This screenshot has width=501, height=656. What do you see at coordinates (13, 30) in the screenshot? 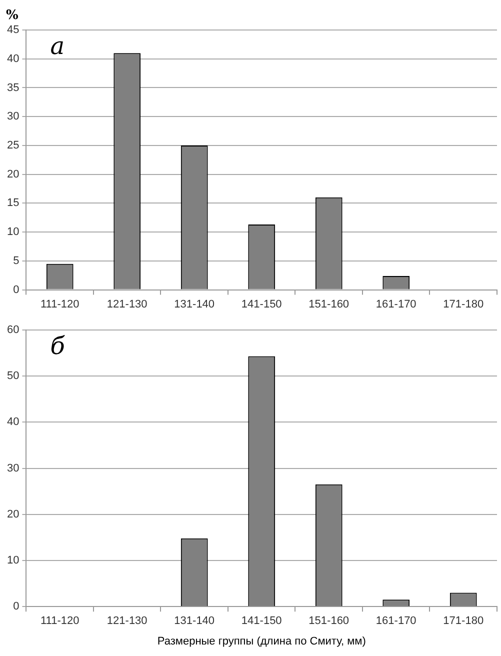
I see `y-tick-label: 45` at bounding box center [13, 30].